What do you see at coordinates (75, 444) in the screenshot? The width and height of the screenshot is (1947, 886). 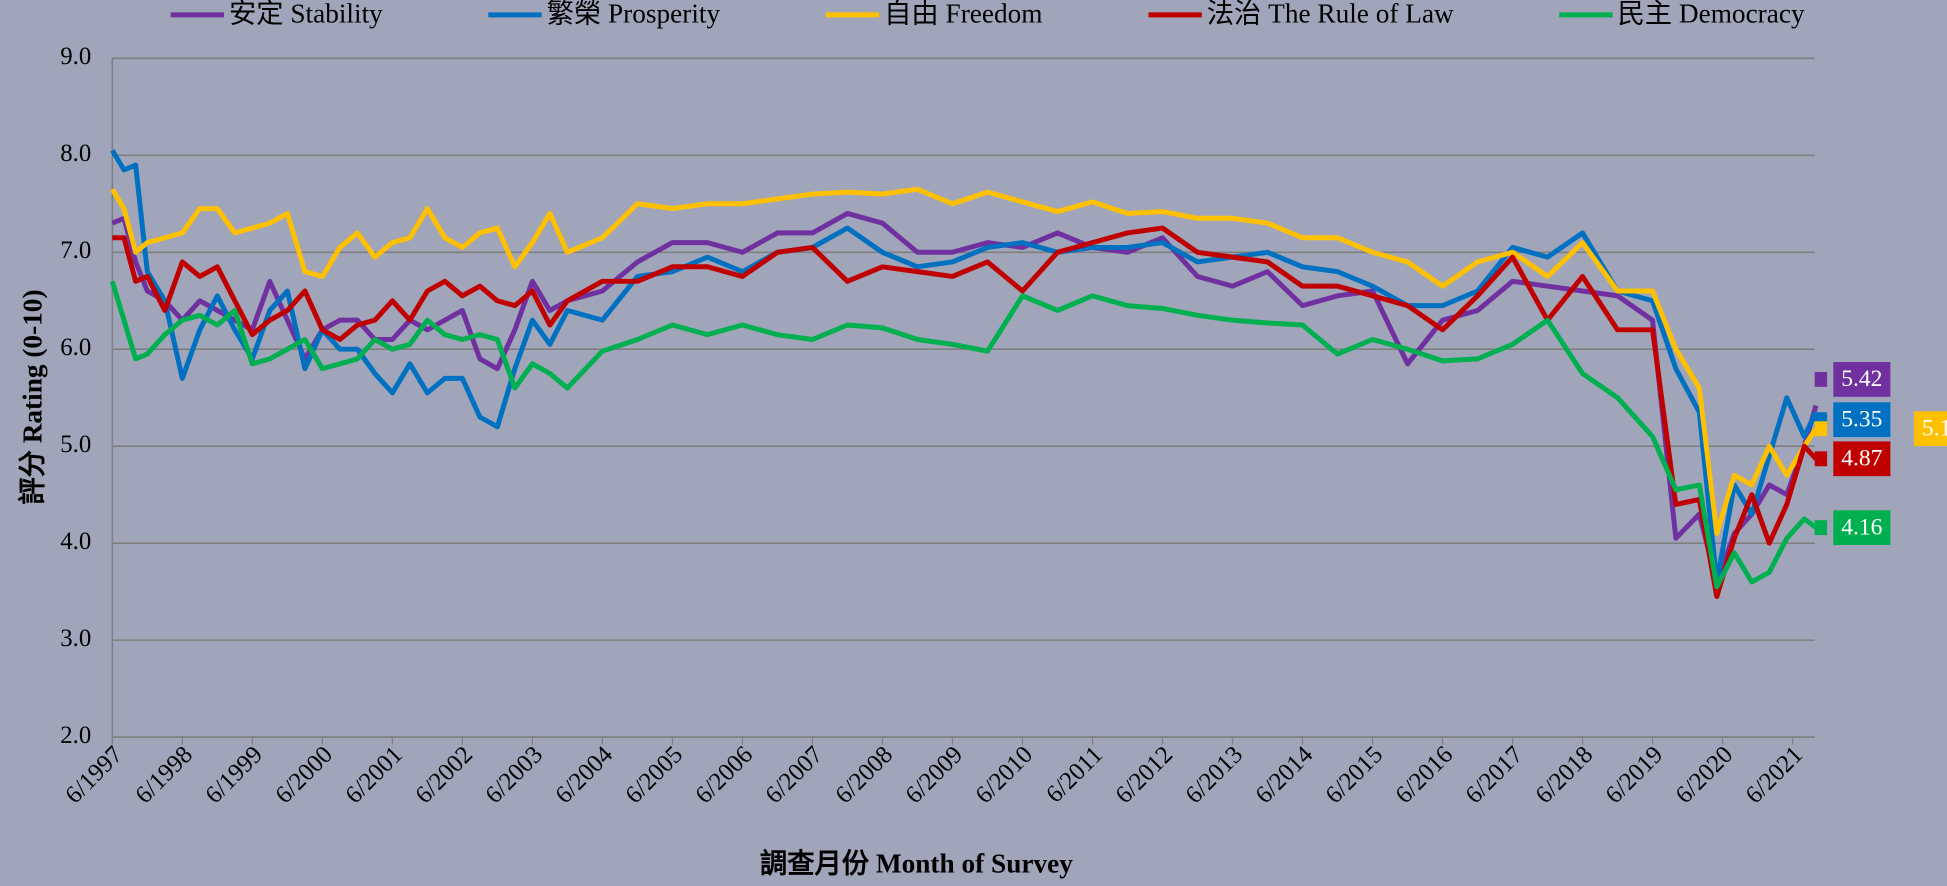 I see `y-tick-label: 5.0` at bounding box center [75, 444].